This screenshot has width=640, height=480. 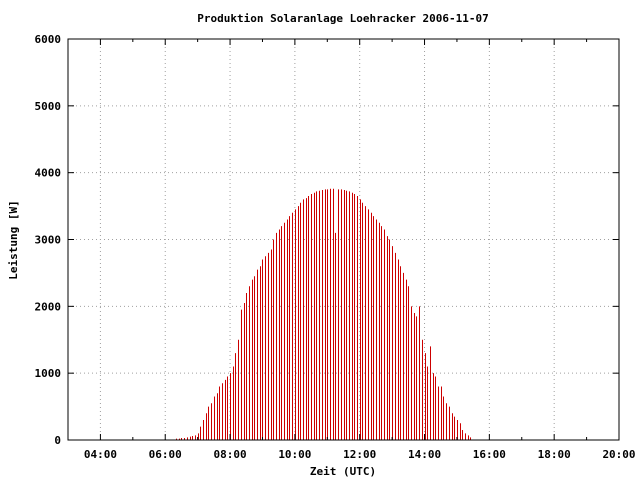 I want to click on y-tick-label: 2000, so click(x=48, y=306).